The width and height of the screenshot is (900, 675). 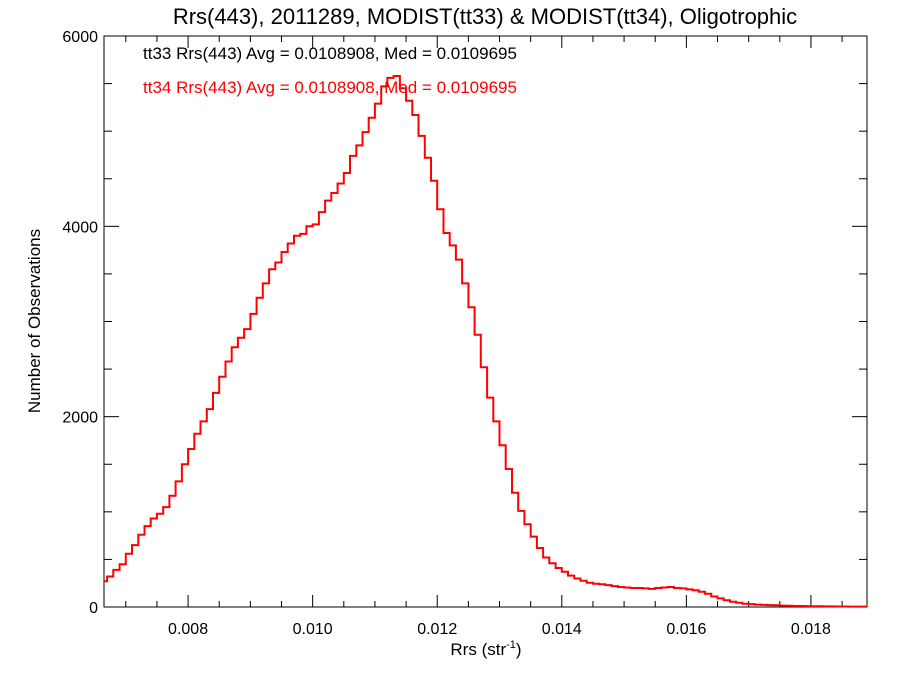 I want to click on y-tick-label: 0, so click(x=93, y=608).